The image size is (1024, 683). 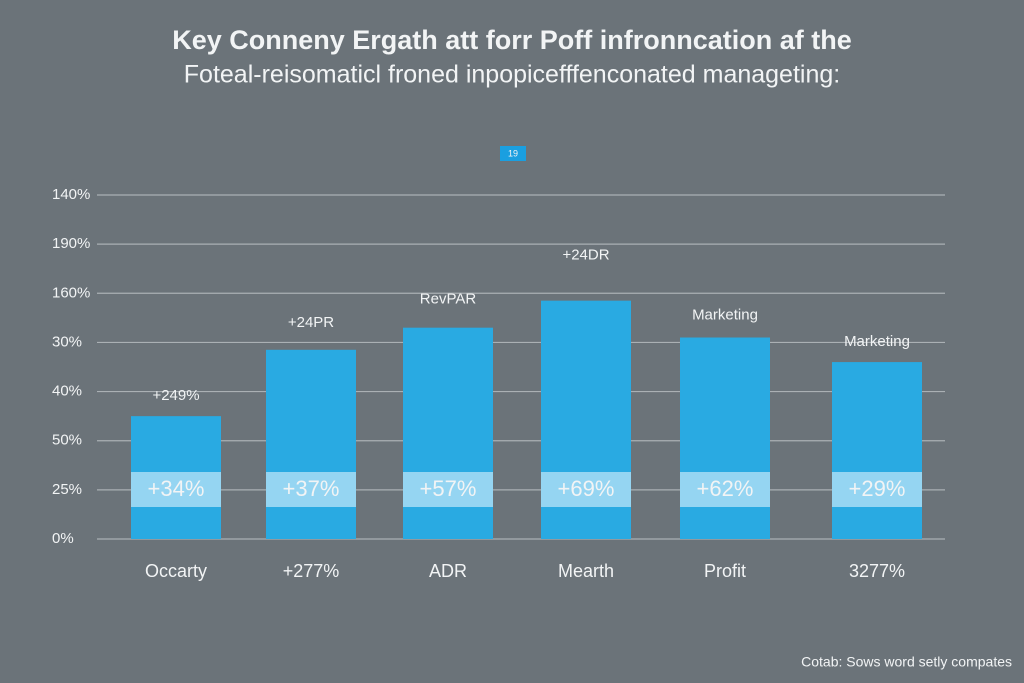 I want to click on y-tick-label: 30%, so click(x=67, y=341).